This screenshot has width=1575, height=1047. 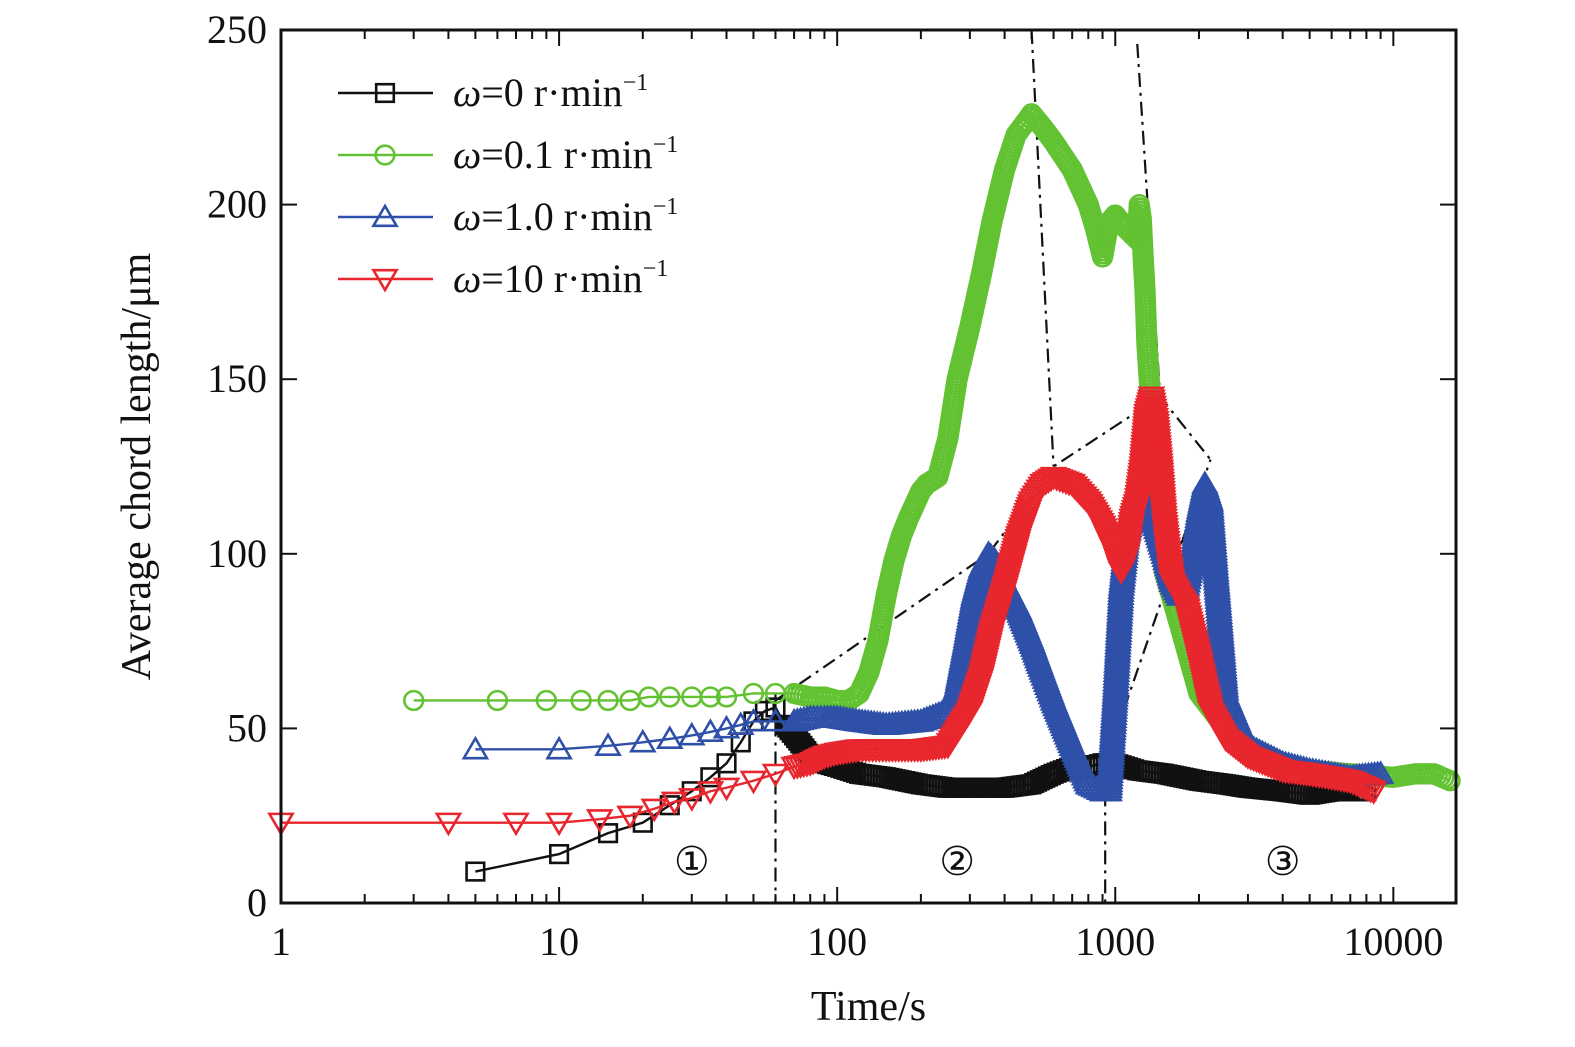 I want to click on y-tick-label: 200, so click(x=237, y=204).